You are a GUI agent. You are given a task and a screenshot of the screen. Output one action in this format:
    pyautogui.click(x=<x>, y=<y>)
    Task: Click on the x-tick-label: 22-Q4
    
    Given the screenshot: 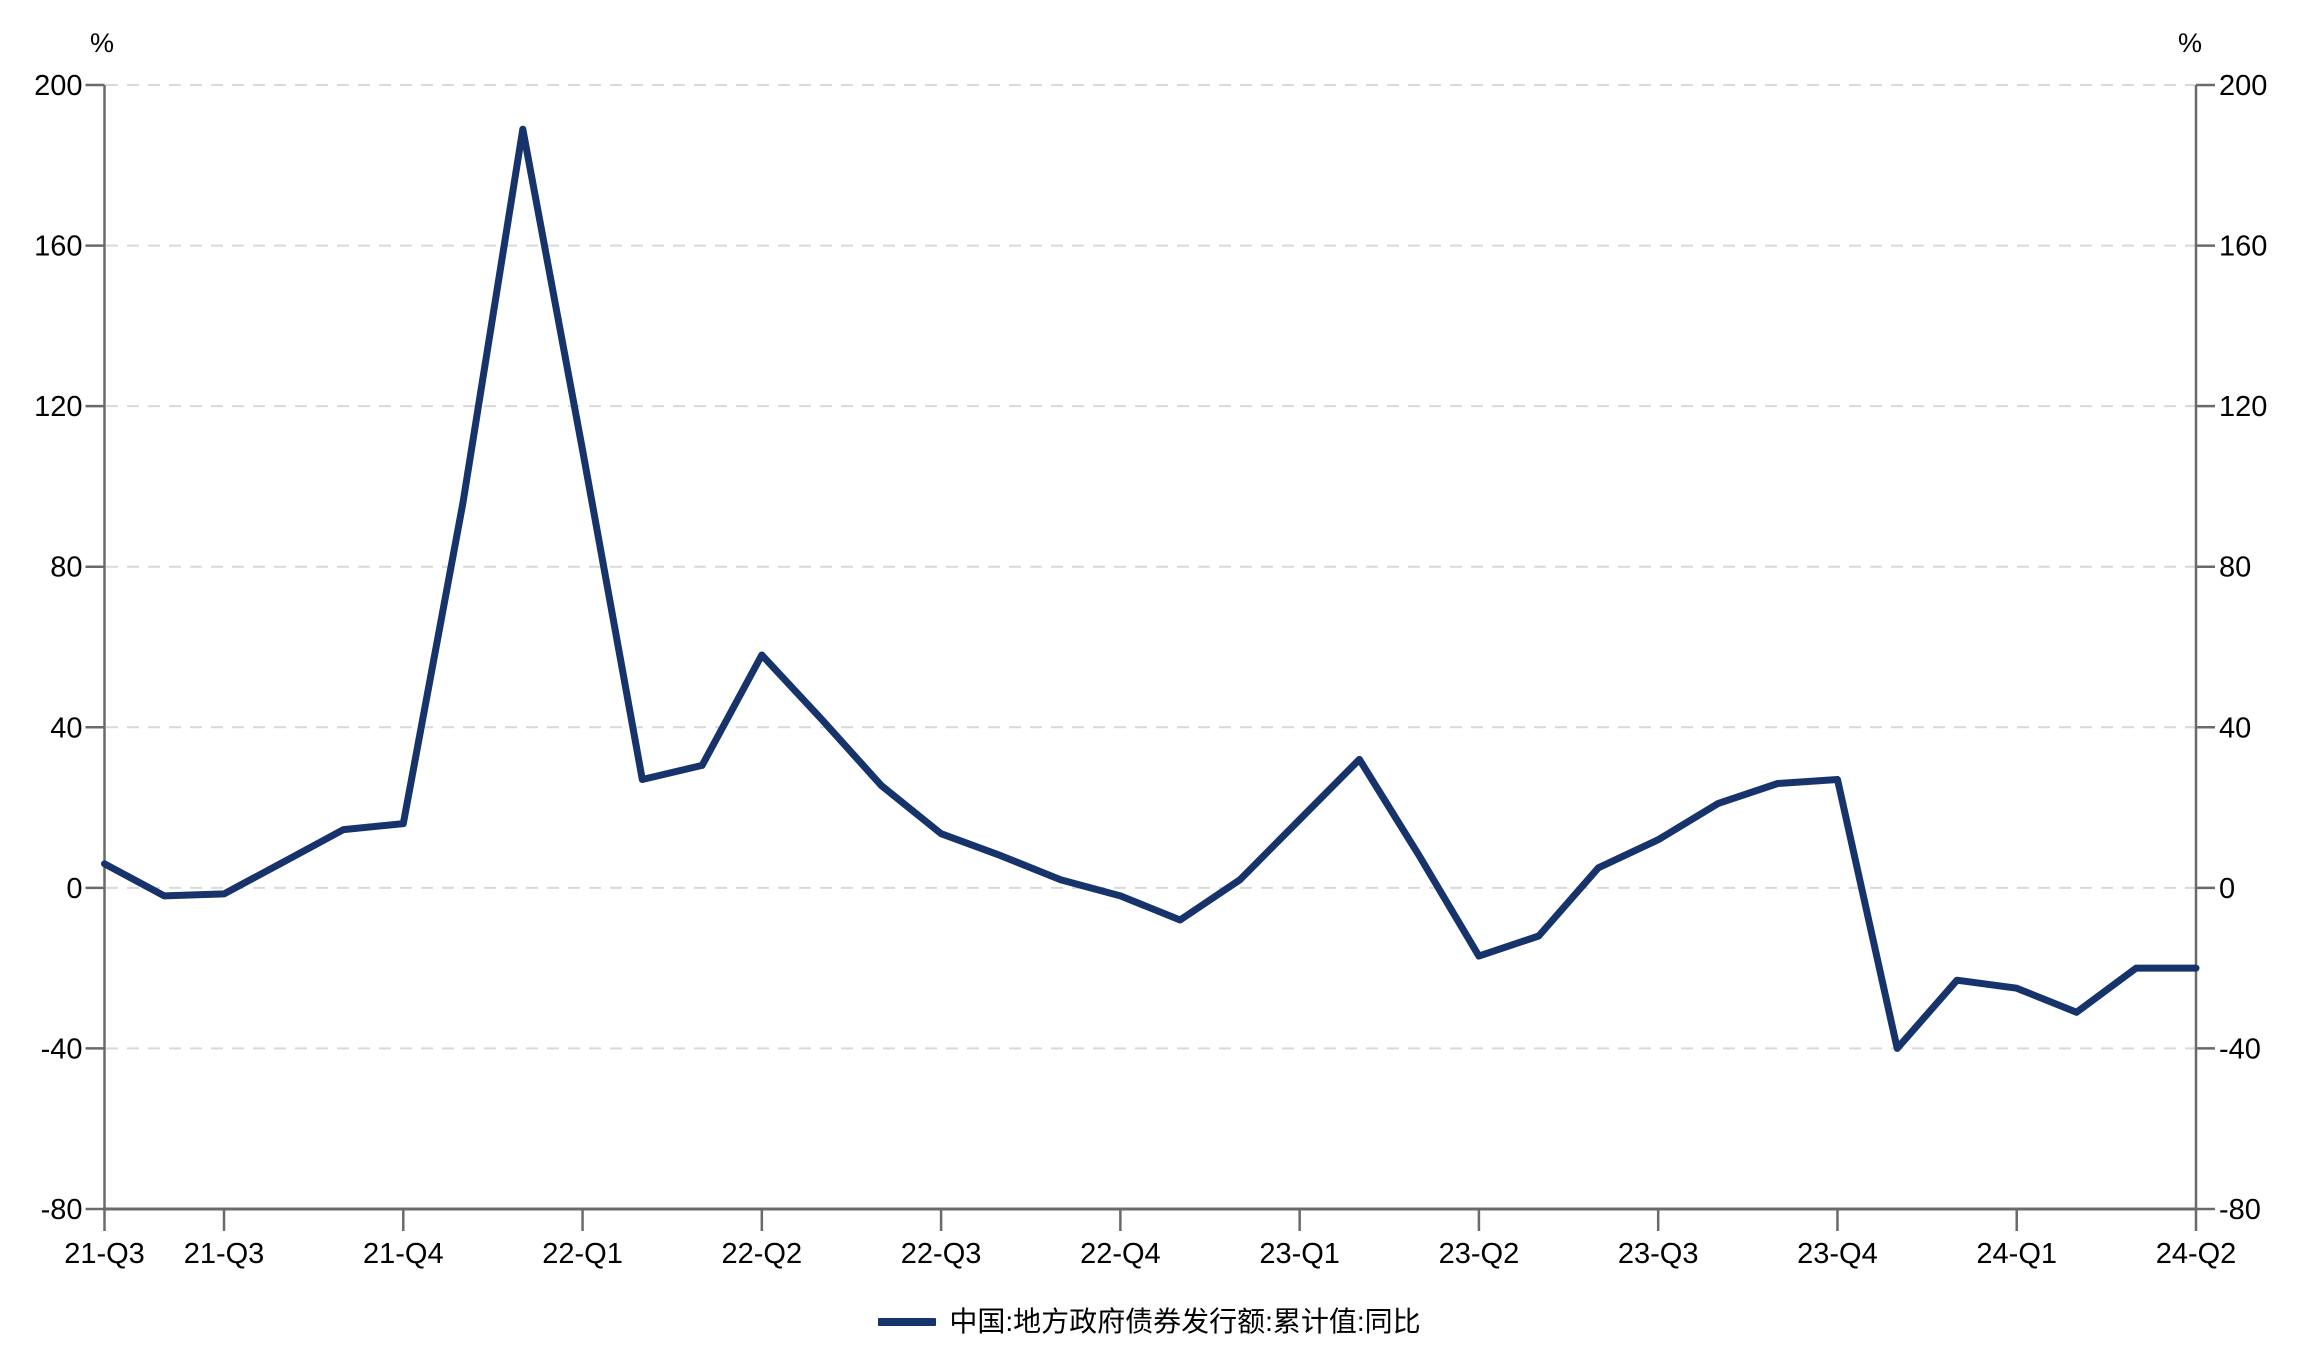 What is the action you would take?
    pyautogui.click(x=1120, y=1254)
    